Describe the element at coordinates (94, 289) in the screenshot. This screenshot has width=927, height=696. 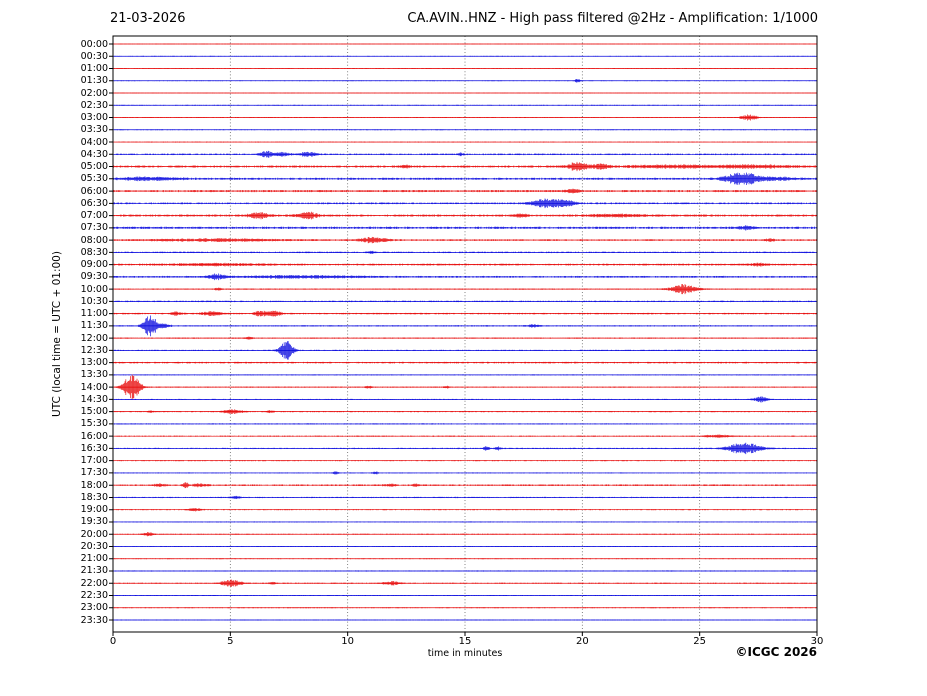
I see `y-tick-label-1000: 10:00` at that location.